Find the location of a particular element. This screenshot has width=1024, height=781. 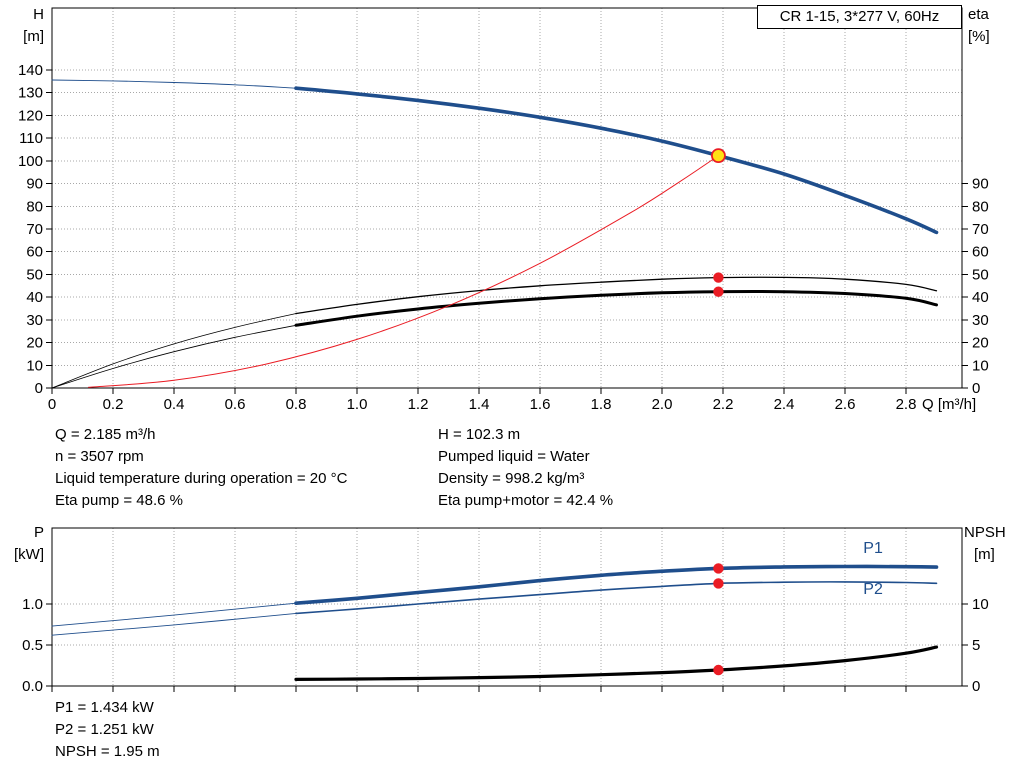

npsh-point-marker is located at coordinates (718, 670).